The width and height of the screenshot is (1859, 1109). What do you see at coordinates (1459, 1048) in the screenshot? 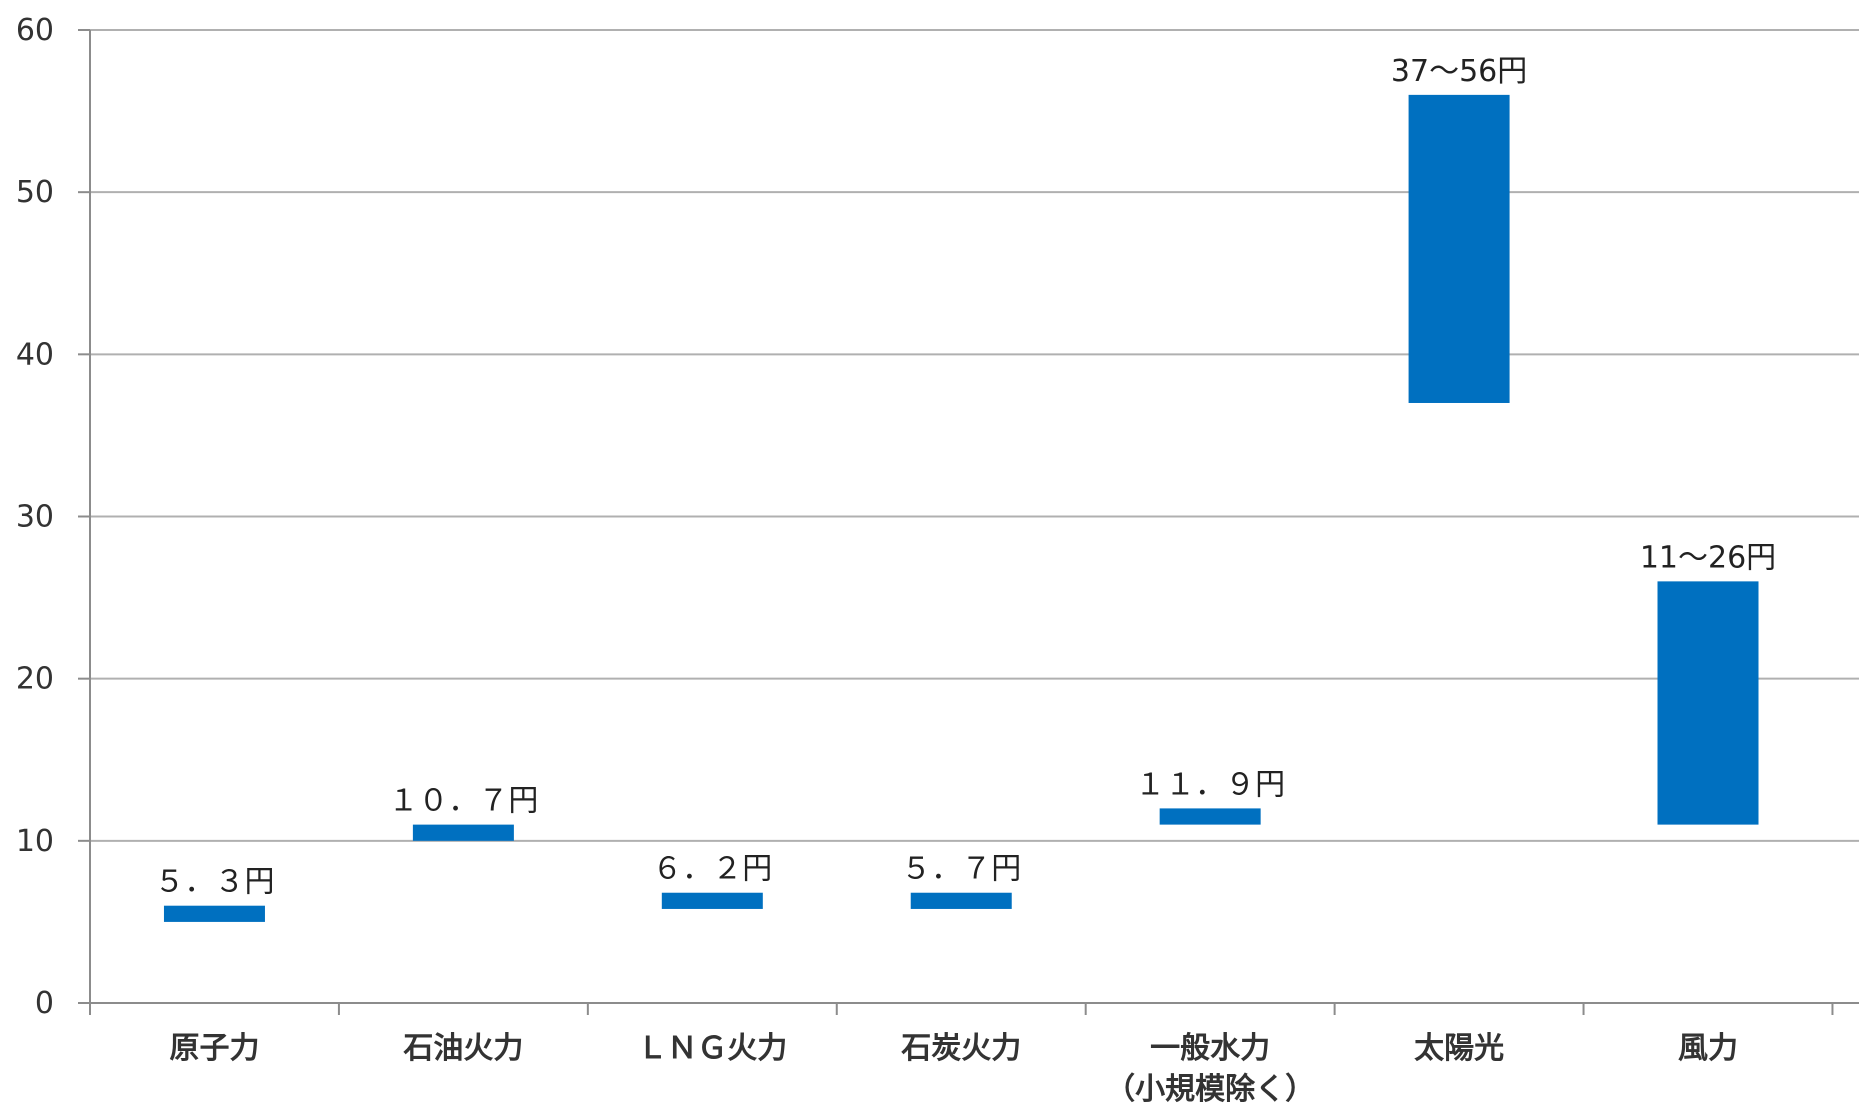
I see `x-tick-label: 太陽光` at bounding box center [1459, 1048].